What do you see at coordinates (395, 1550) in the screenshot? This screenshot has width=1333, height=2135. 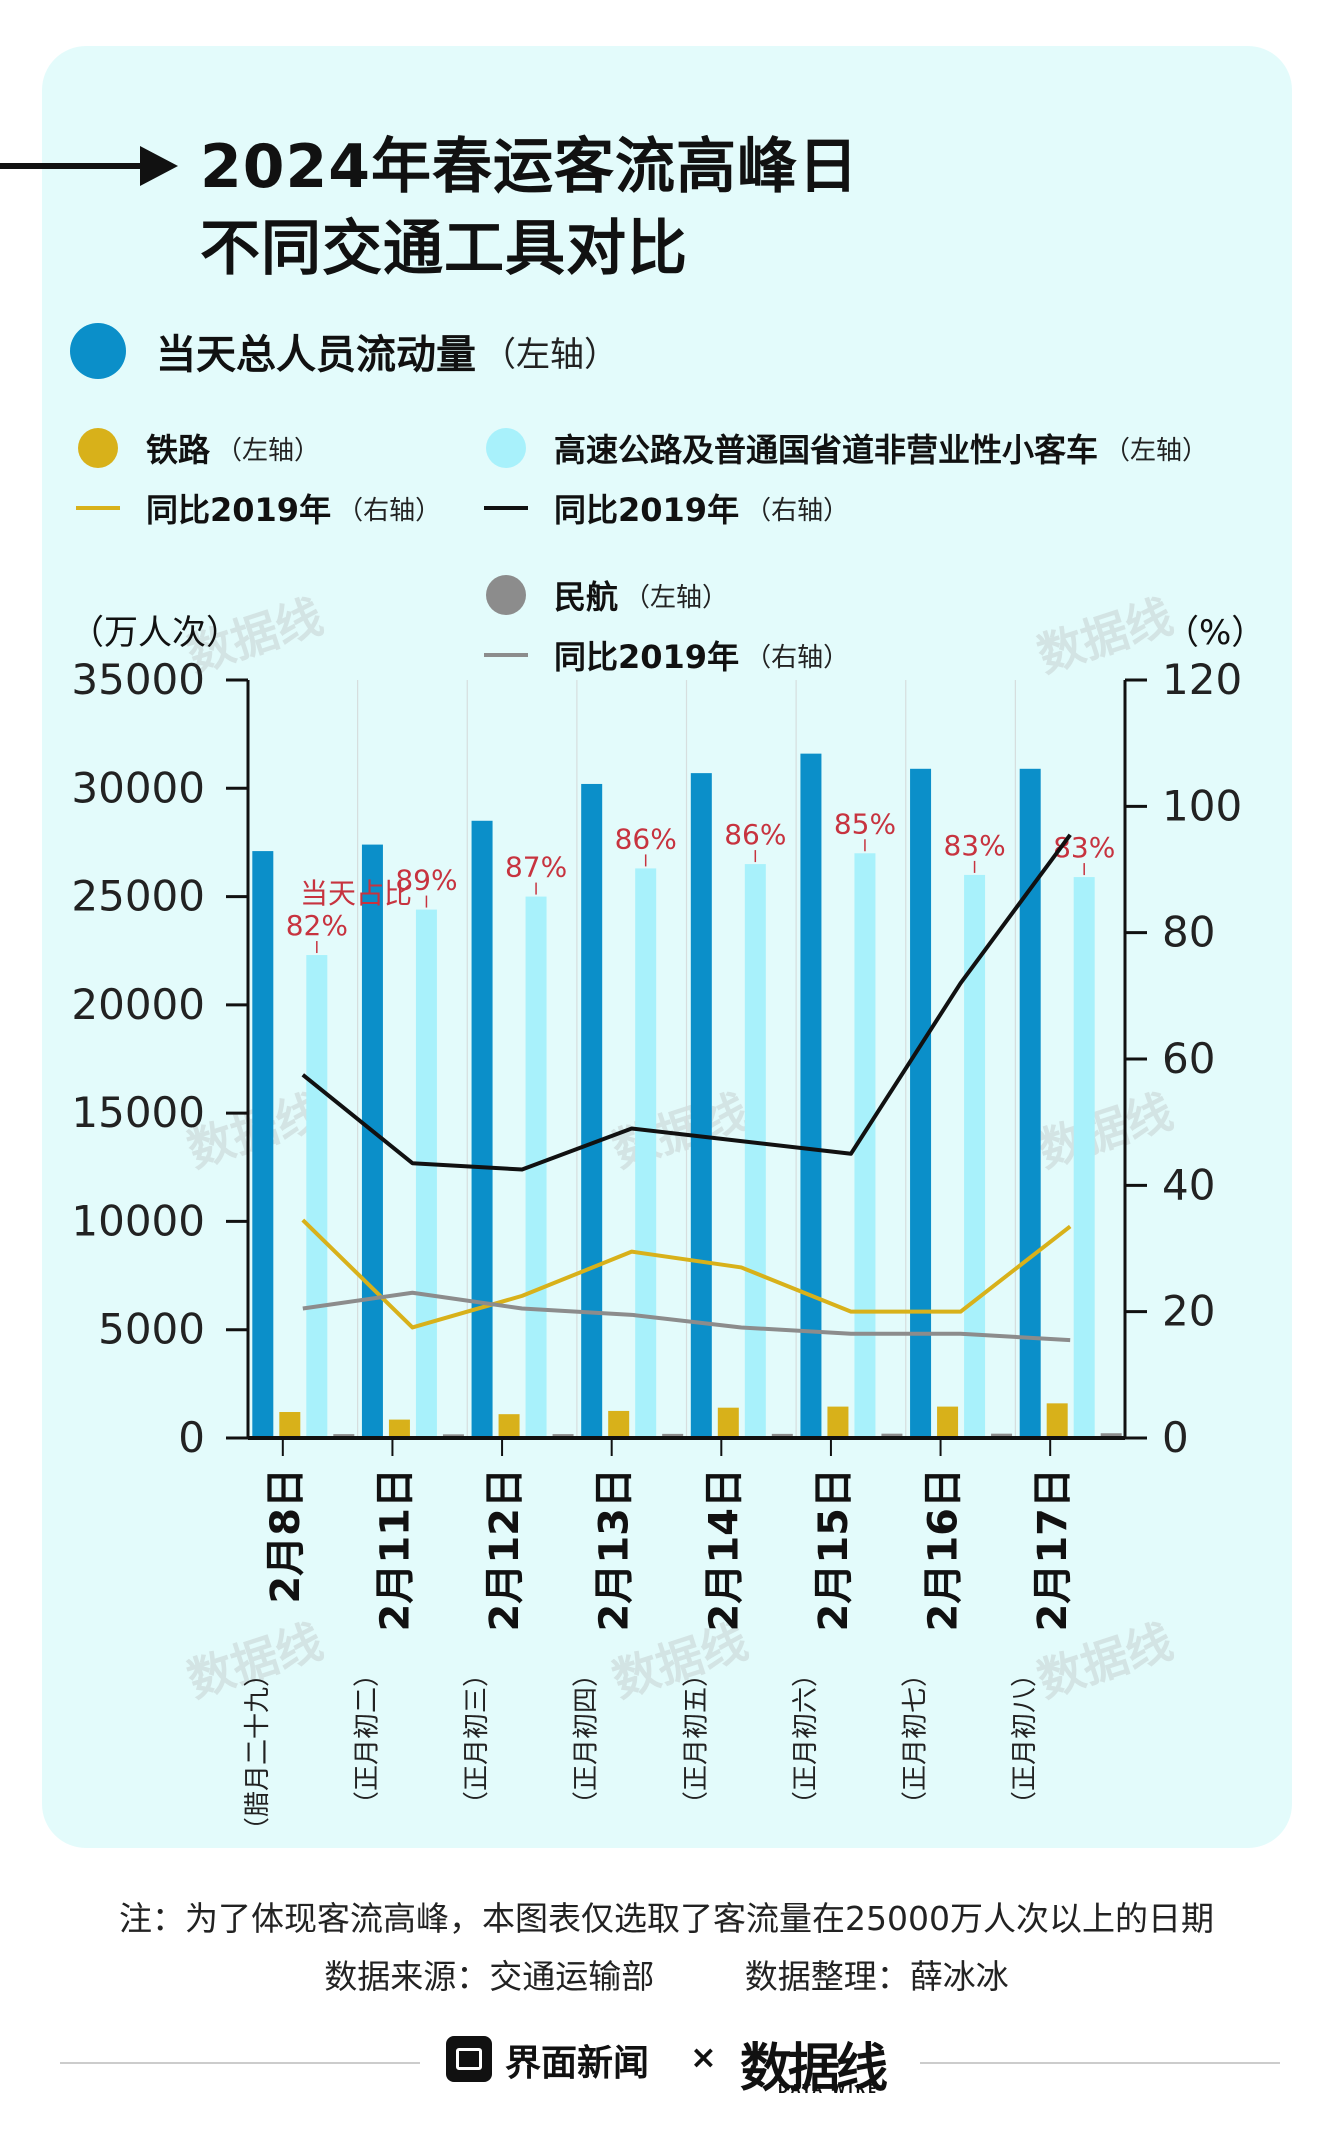 I see `x-tick-label: 2月11日` at bounding box center [395, 1550].